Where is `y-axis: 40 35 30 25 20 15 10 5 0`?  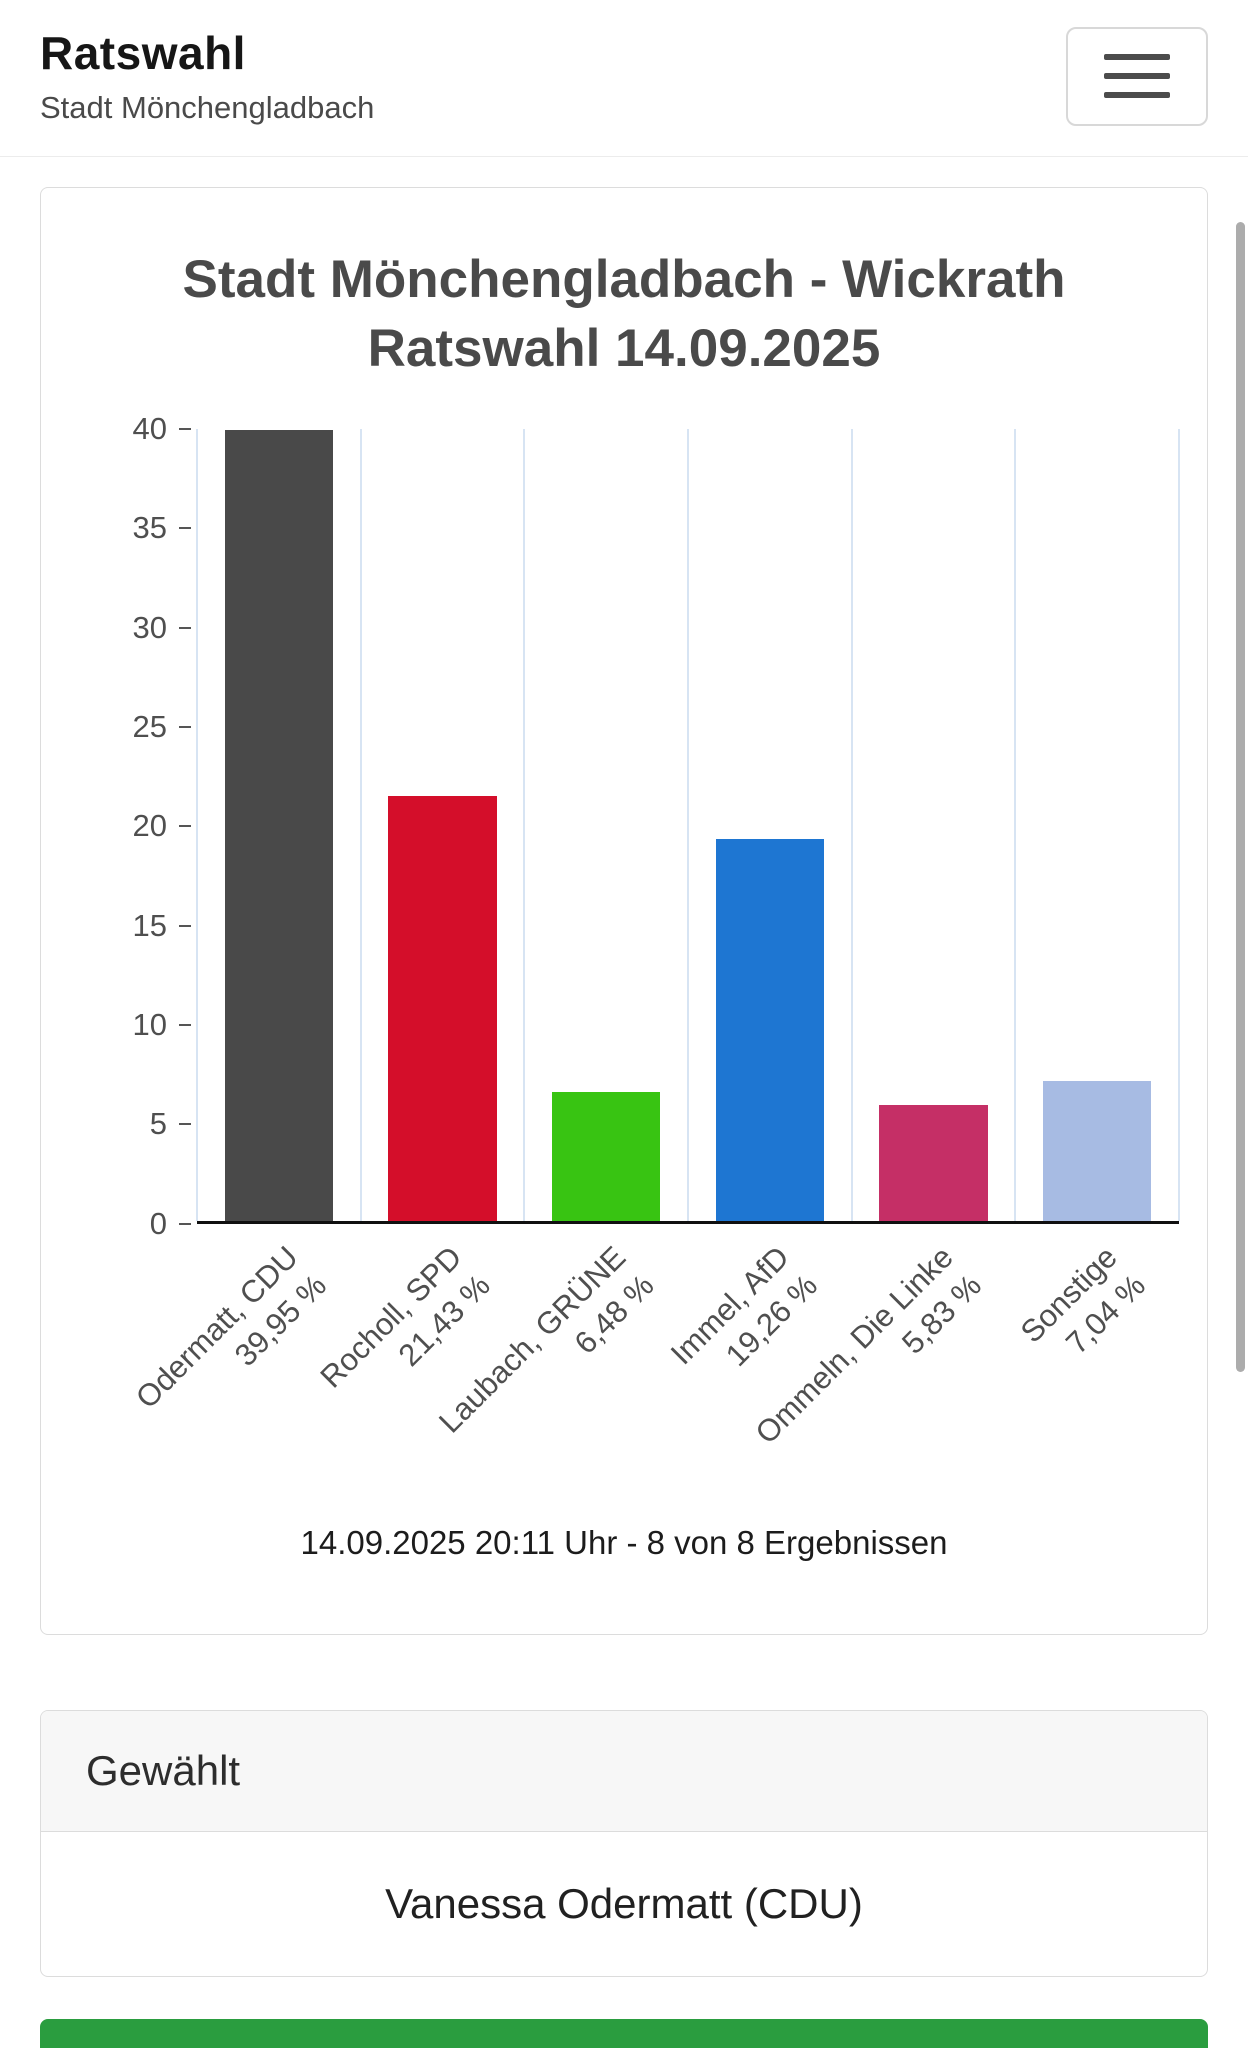 y-axis: 40 35 30 25 20 15 10 5 0 is located at coordinates (133, 826).